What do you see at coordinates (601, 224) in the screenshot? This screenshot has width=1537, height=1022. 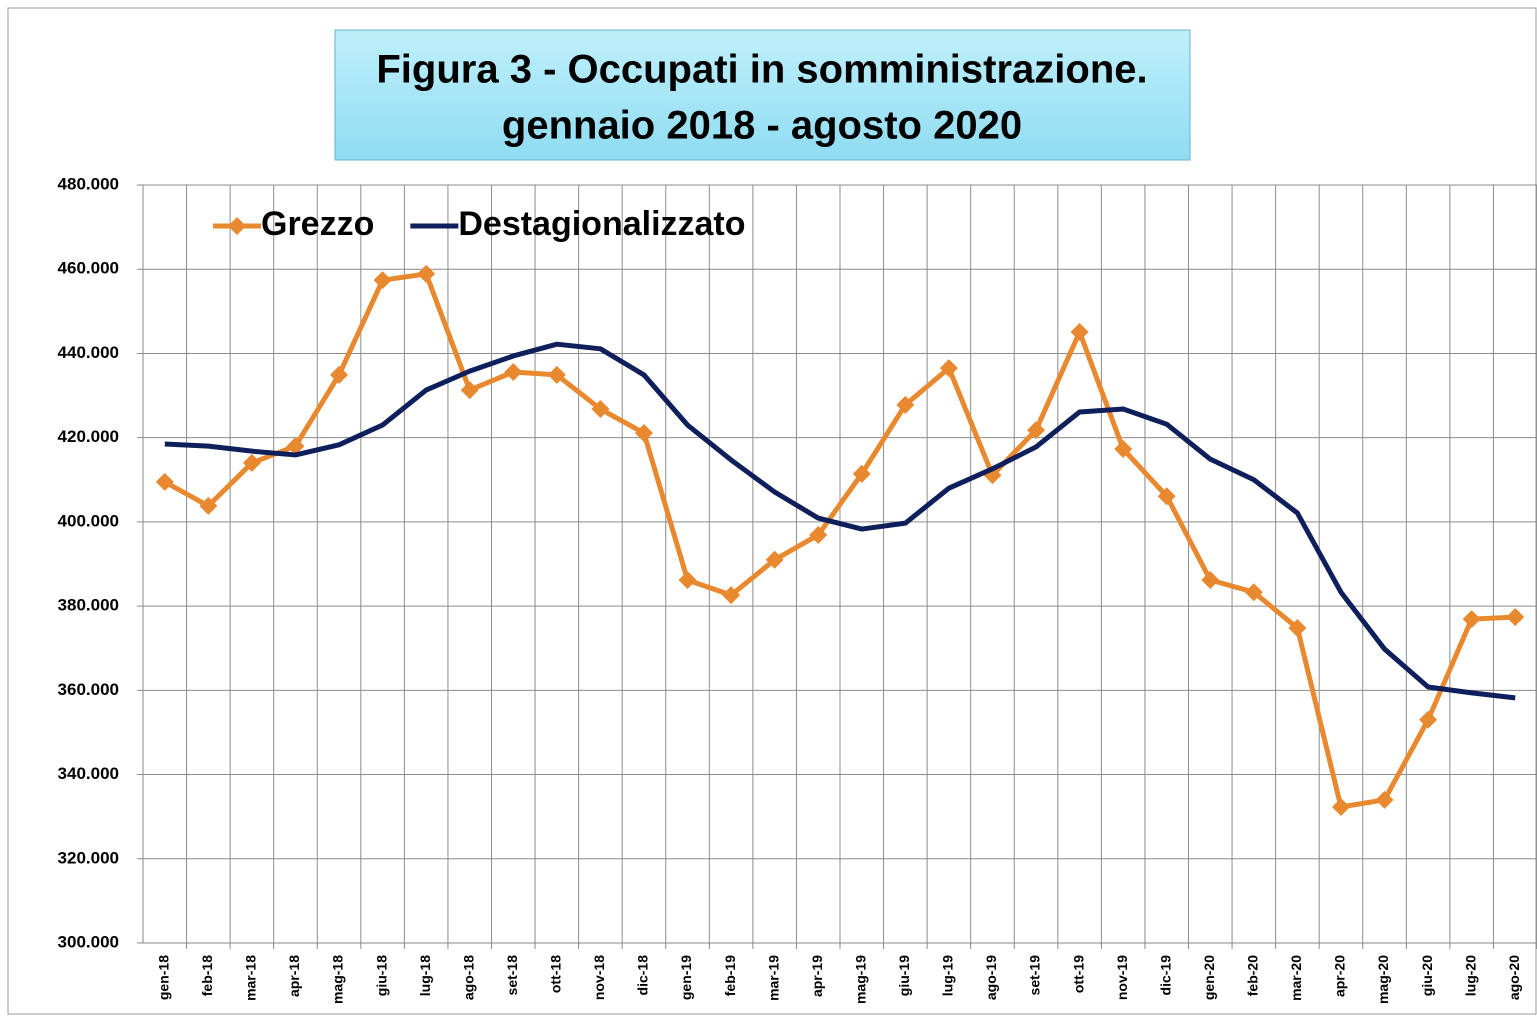 I see `legend-label: Destagionalizzato` at bounding box center [601, 224].